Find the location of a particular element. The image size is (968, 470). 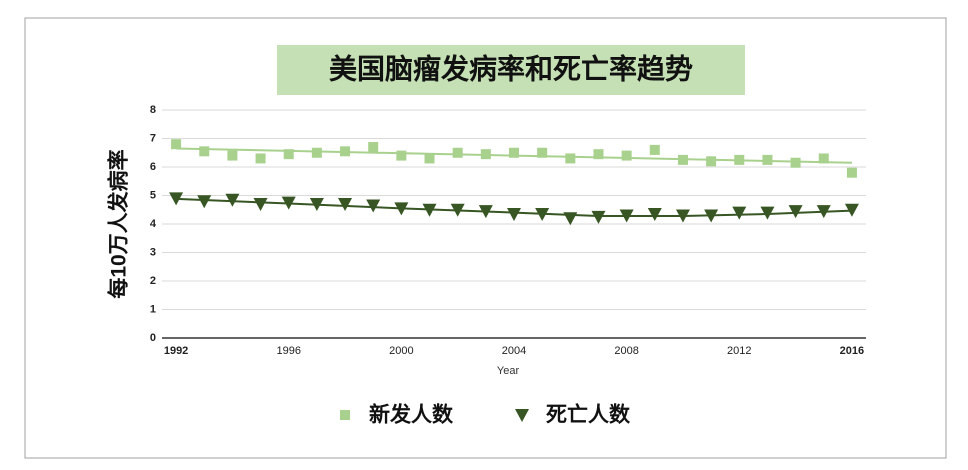

y-tick-label: 0 is located at coordinates (153, 338).